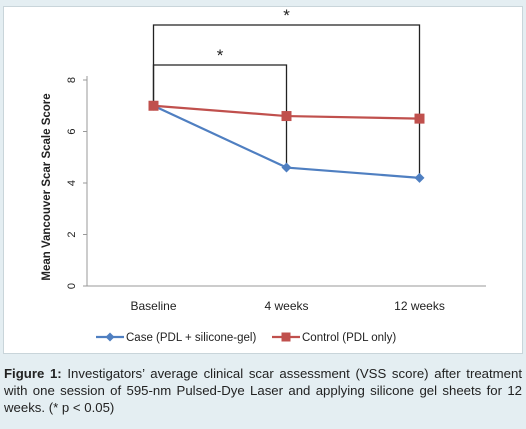 Image resolution: width=526 pixels, height=429 pixels. I want to click on x-category-label: 12 weeks, so click(419, 306).